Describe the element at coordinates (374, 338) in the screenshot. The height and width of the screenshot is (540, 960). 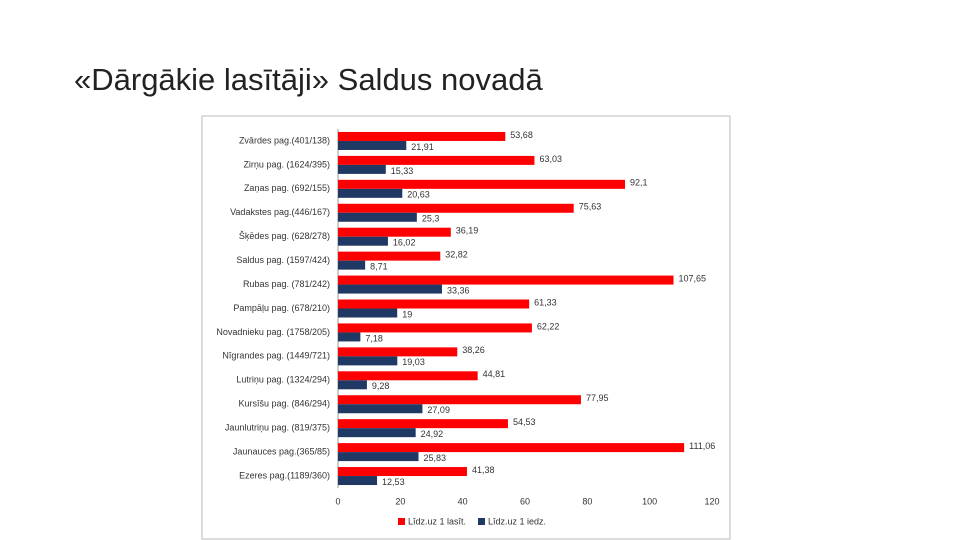
I see `data-label: 7,18` at that location.